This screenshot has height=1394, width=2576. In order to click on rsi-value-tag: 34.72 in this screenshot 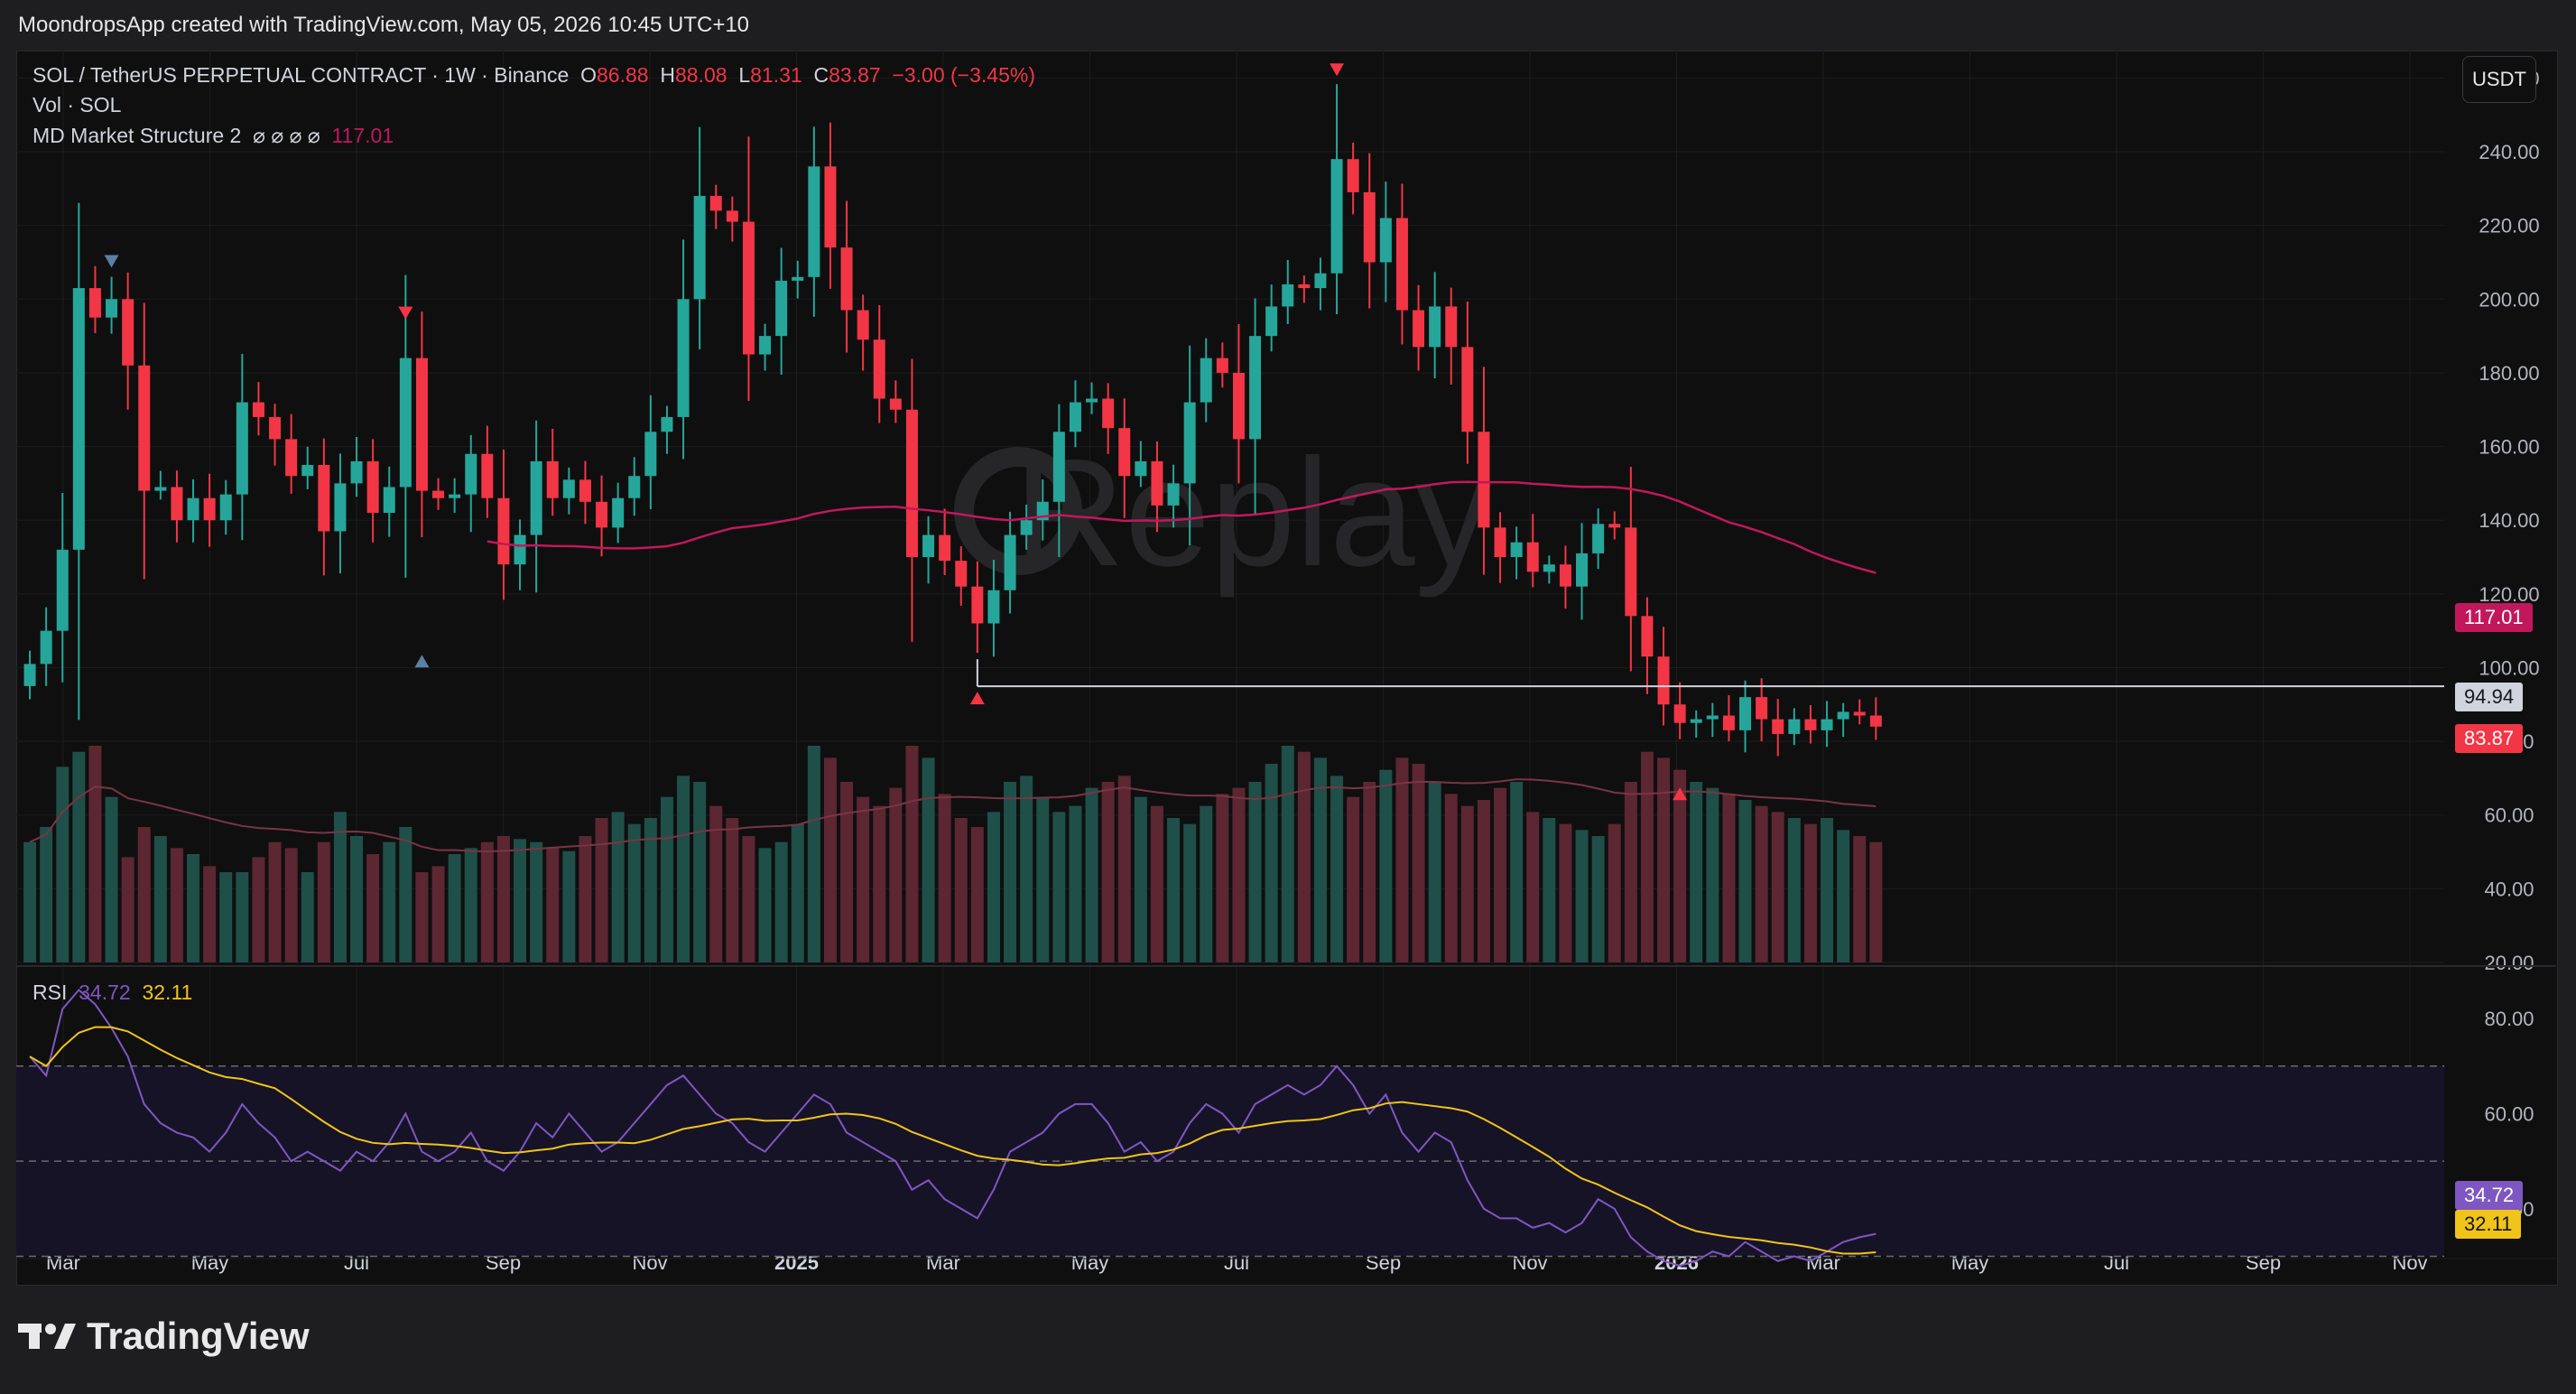, I will do `click(2490, 1195)`.